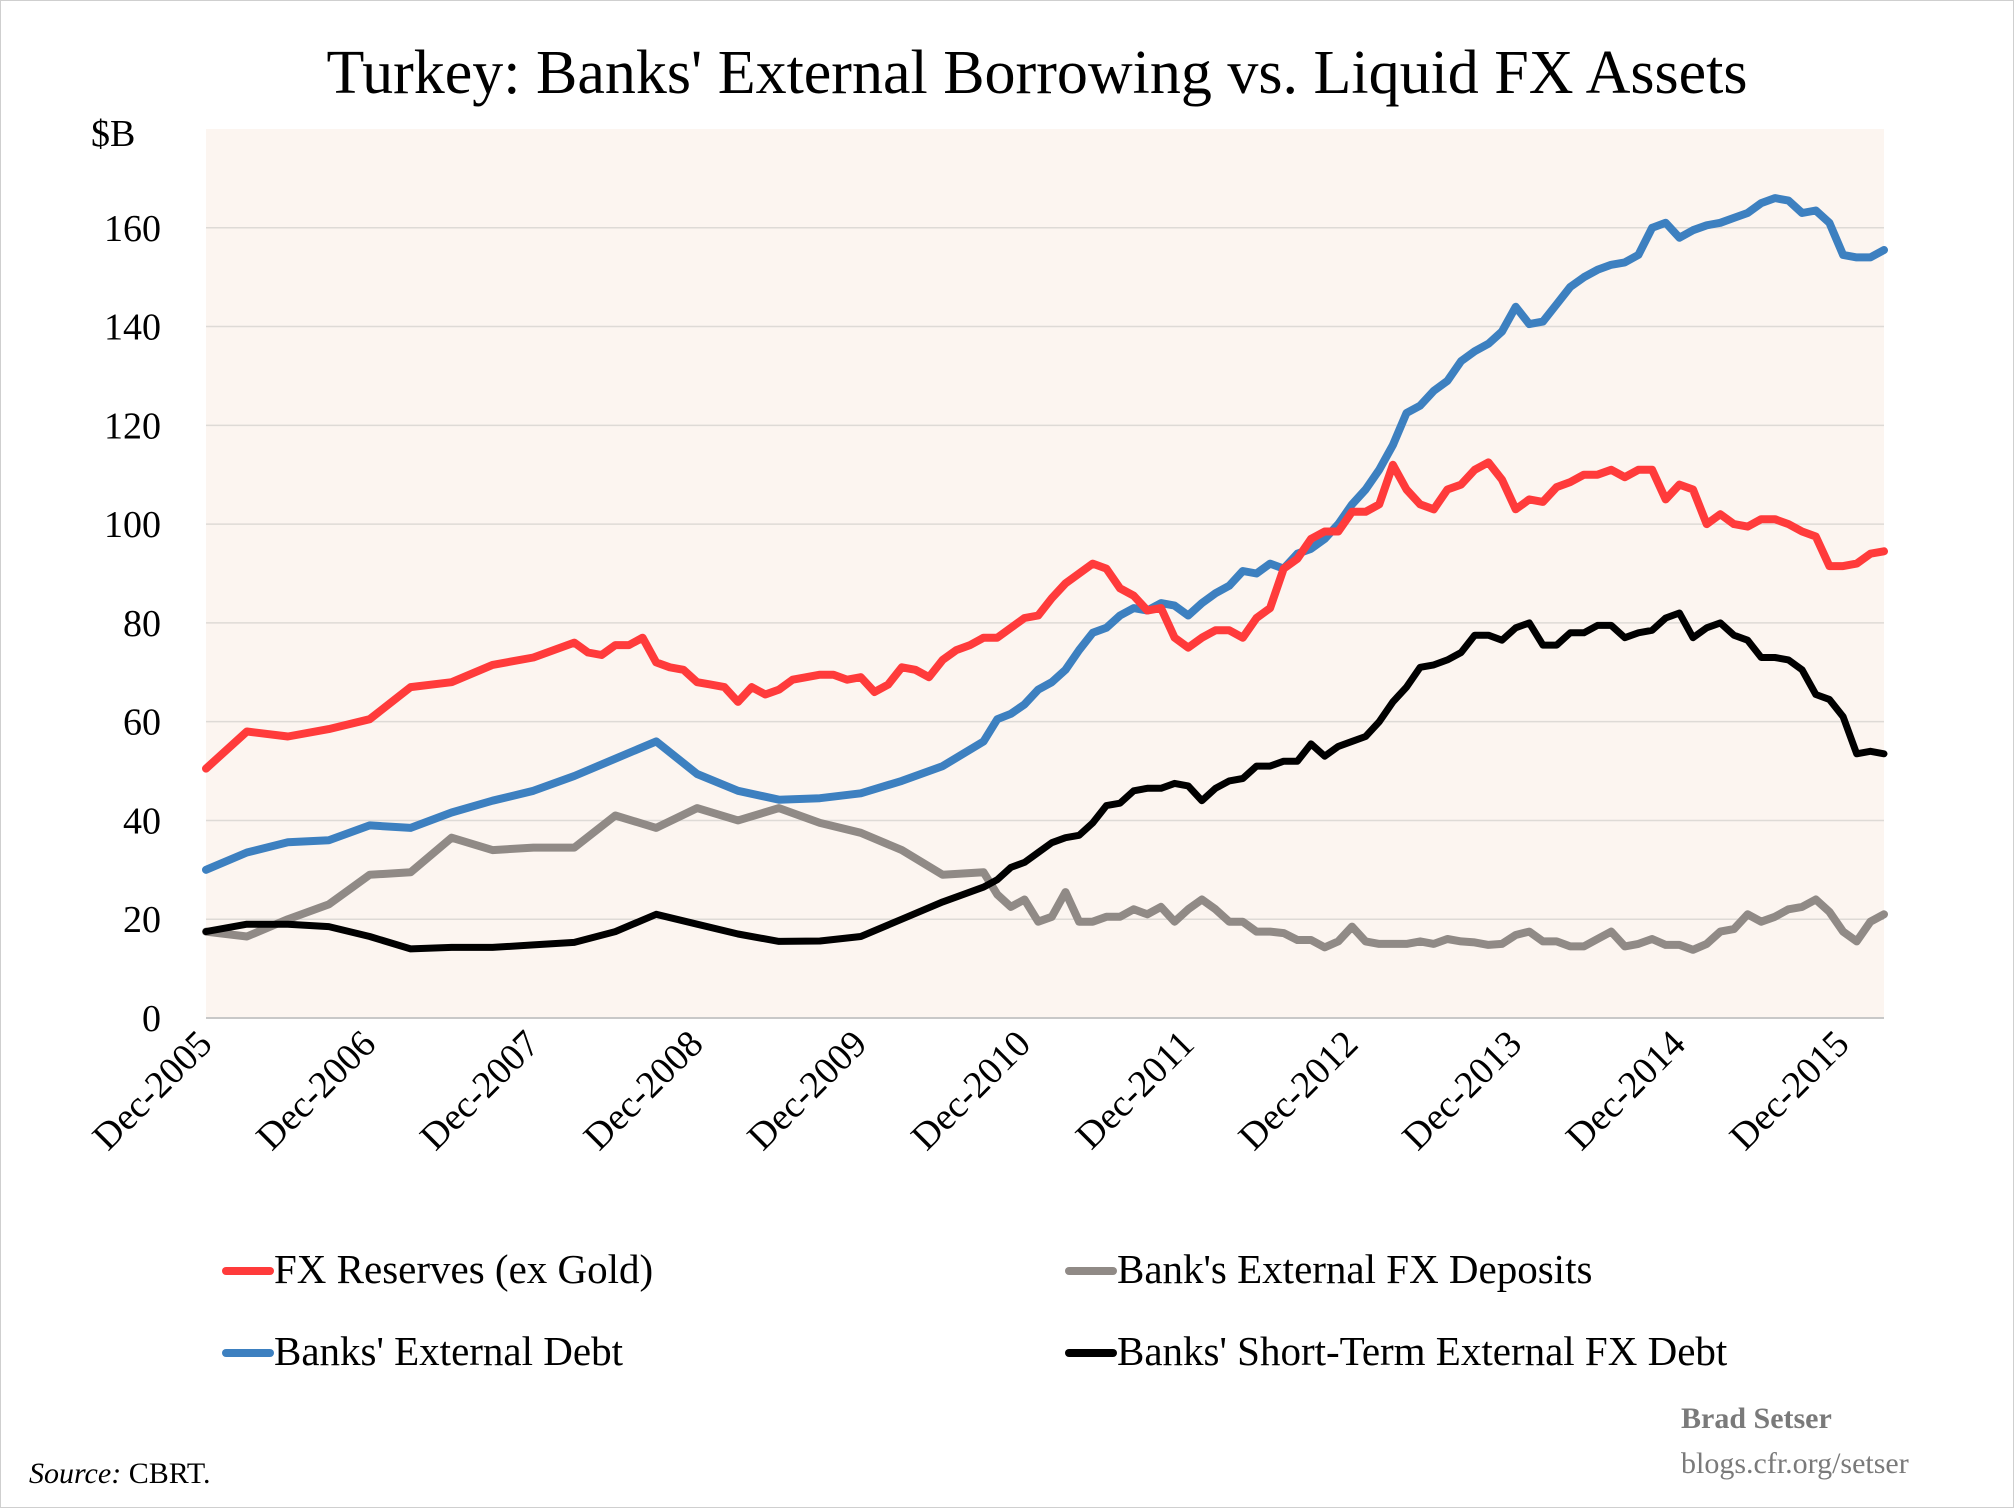 This screenshot has width=2014, height=1508. Describe the element at coordinates (480, 1091) in the screenshot. I see `x-tick-label: Dec-2007` at that location.